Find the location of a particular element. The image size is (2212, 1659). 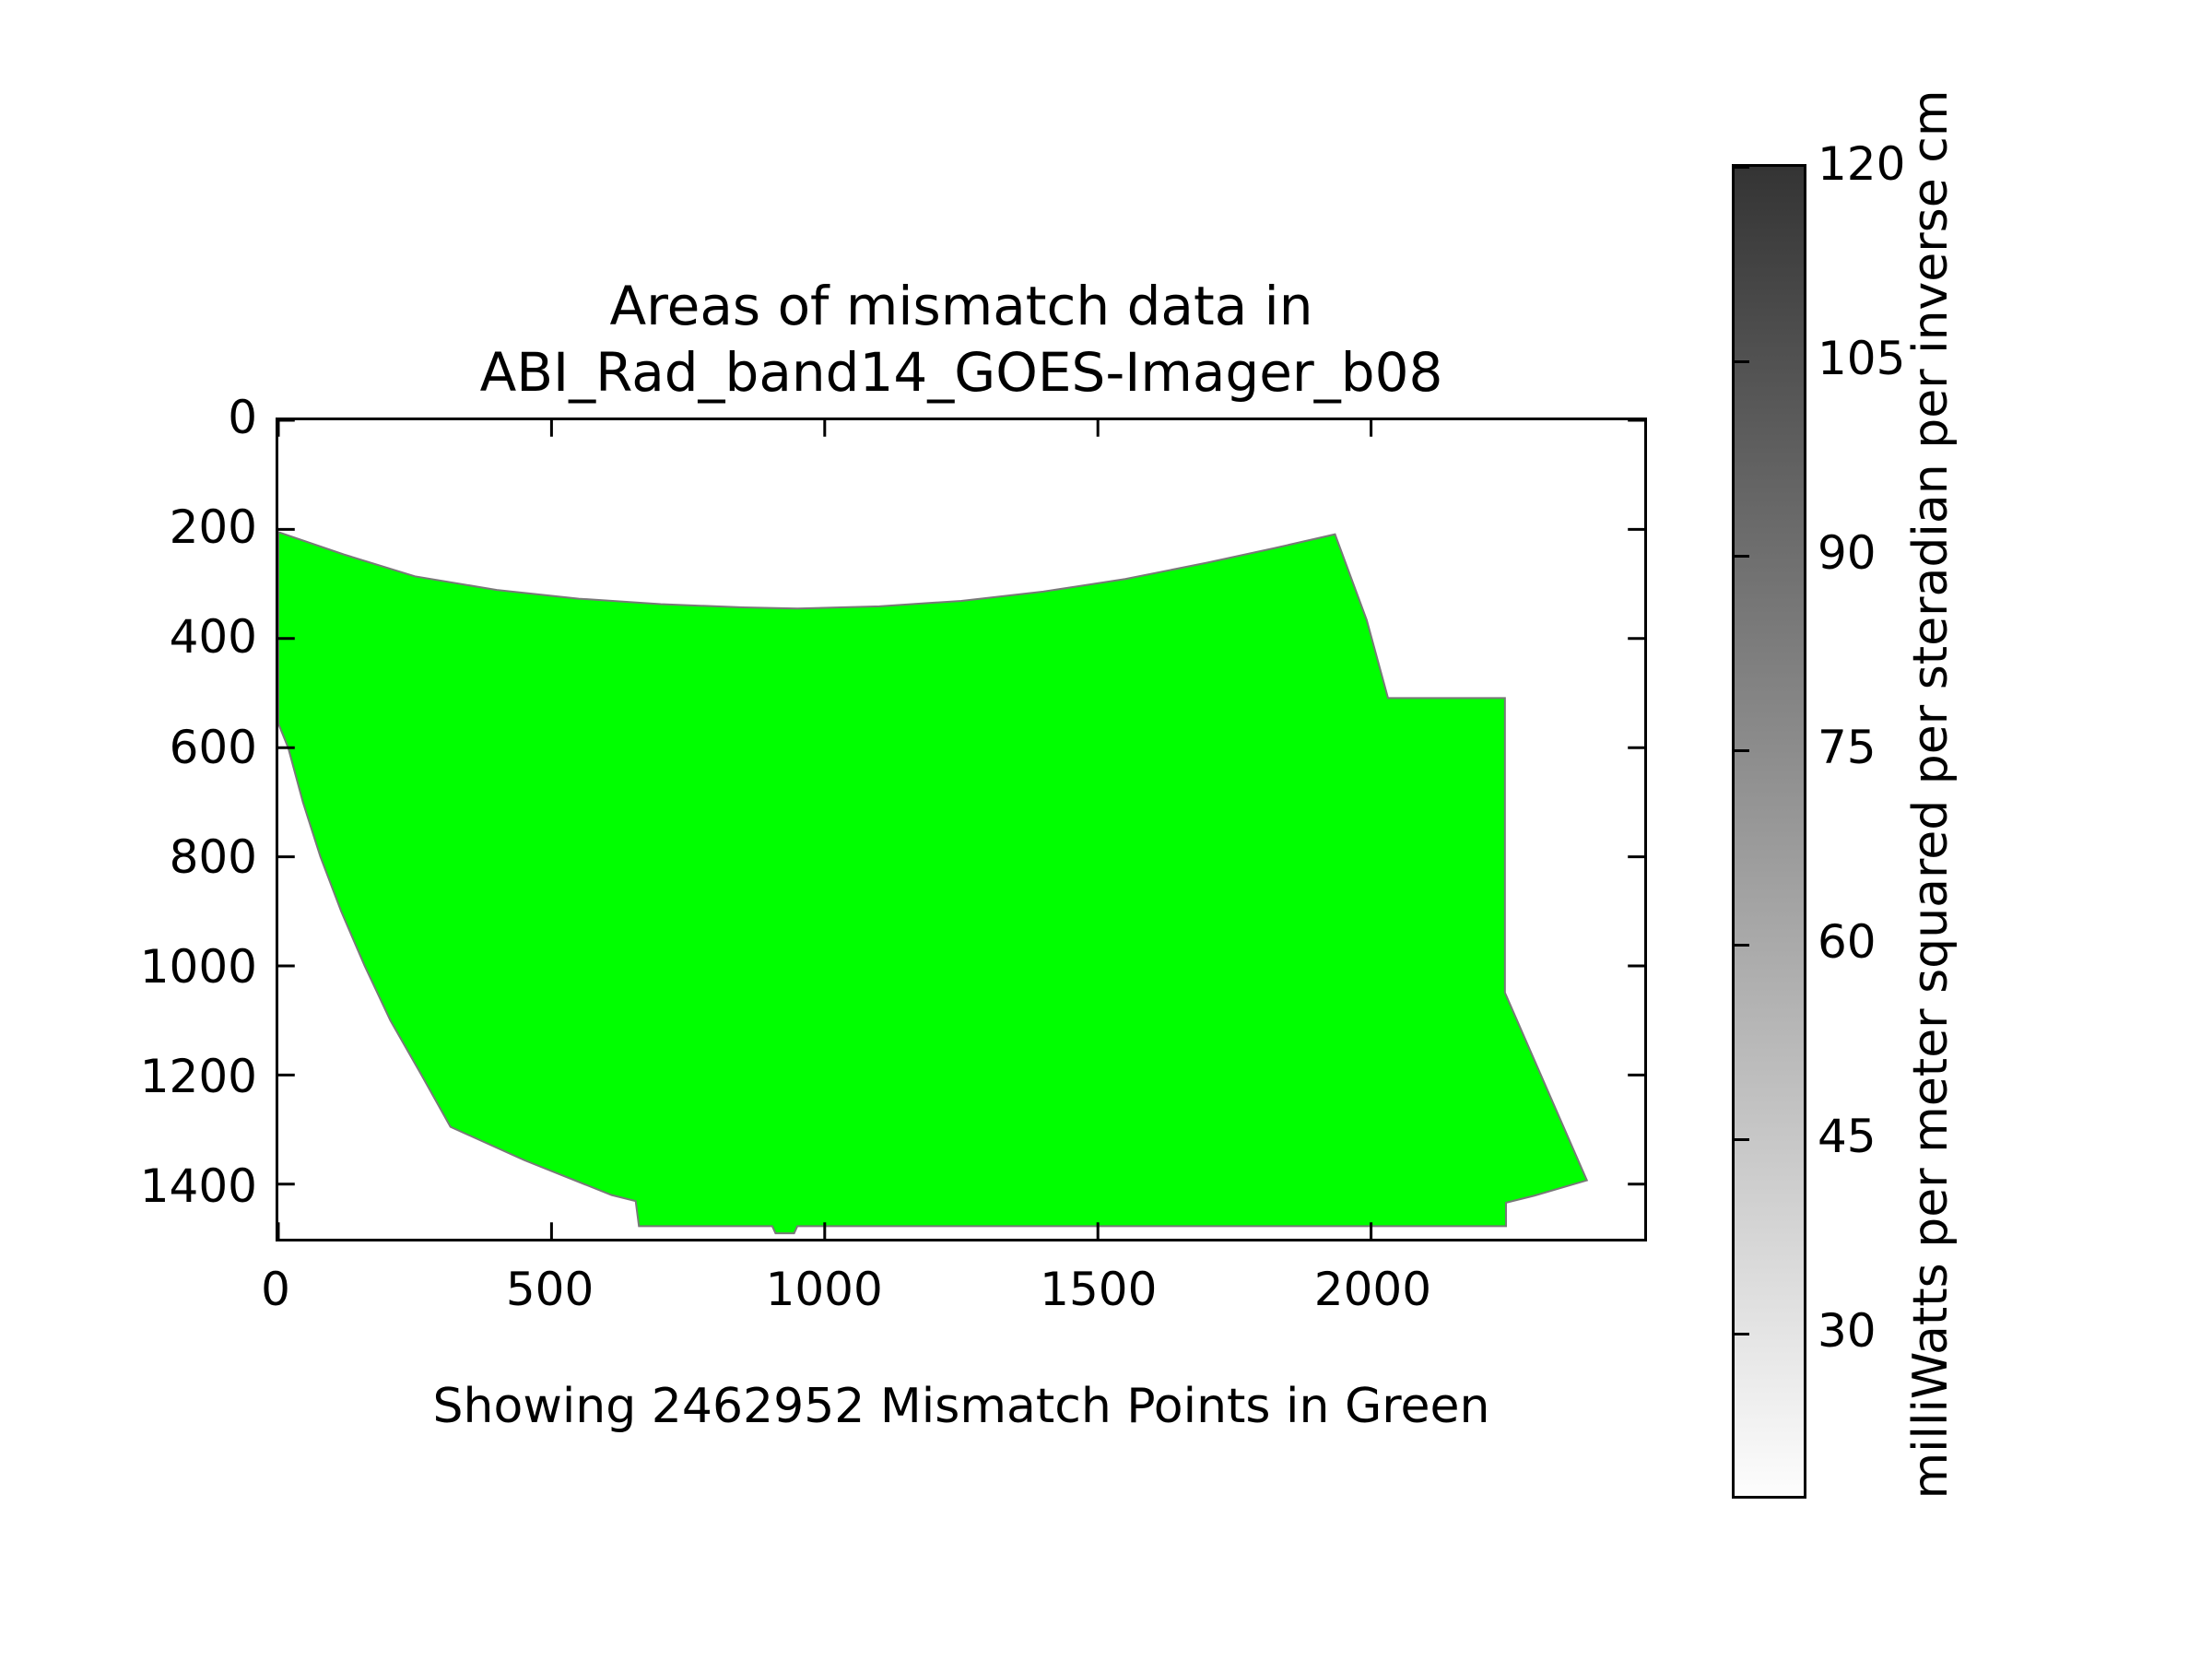

y-axis-tick-label: 200 is located at coordinates (213, 527).